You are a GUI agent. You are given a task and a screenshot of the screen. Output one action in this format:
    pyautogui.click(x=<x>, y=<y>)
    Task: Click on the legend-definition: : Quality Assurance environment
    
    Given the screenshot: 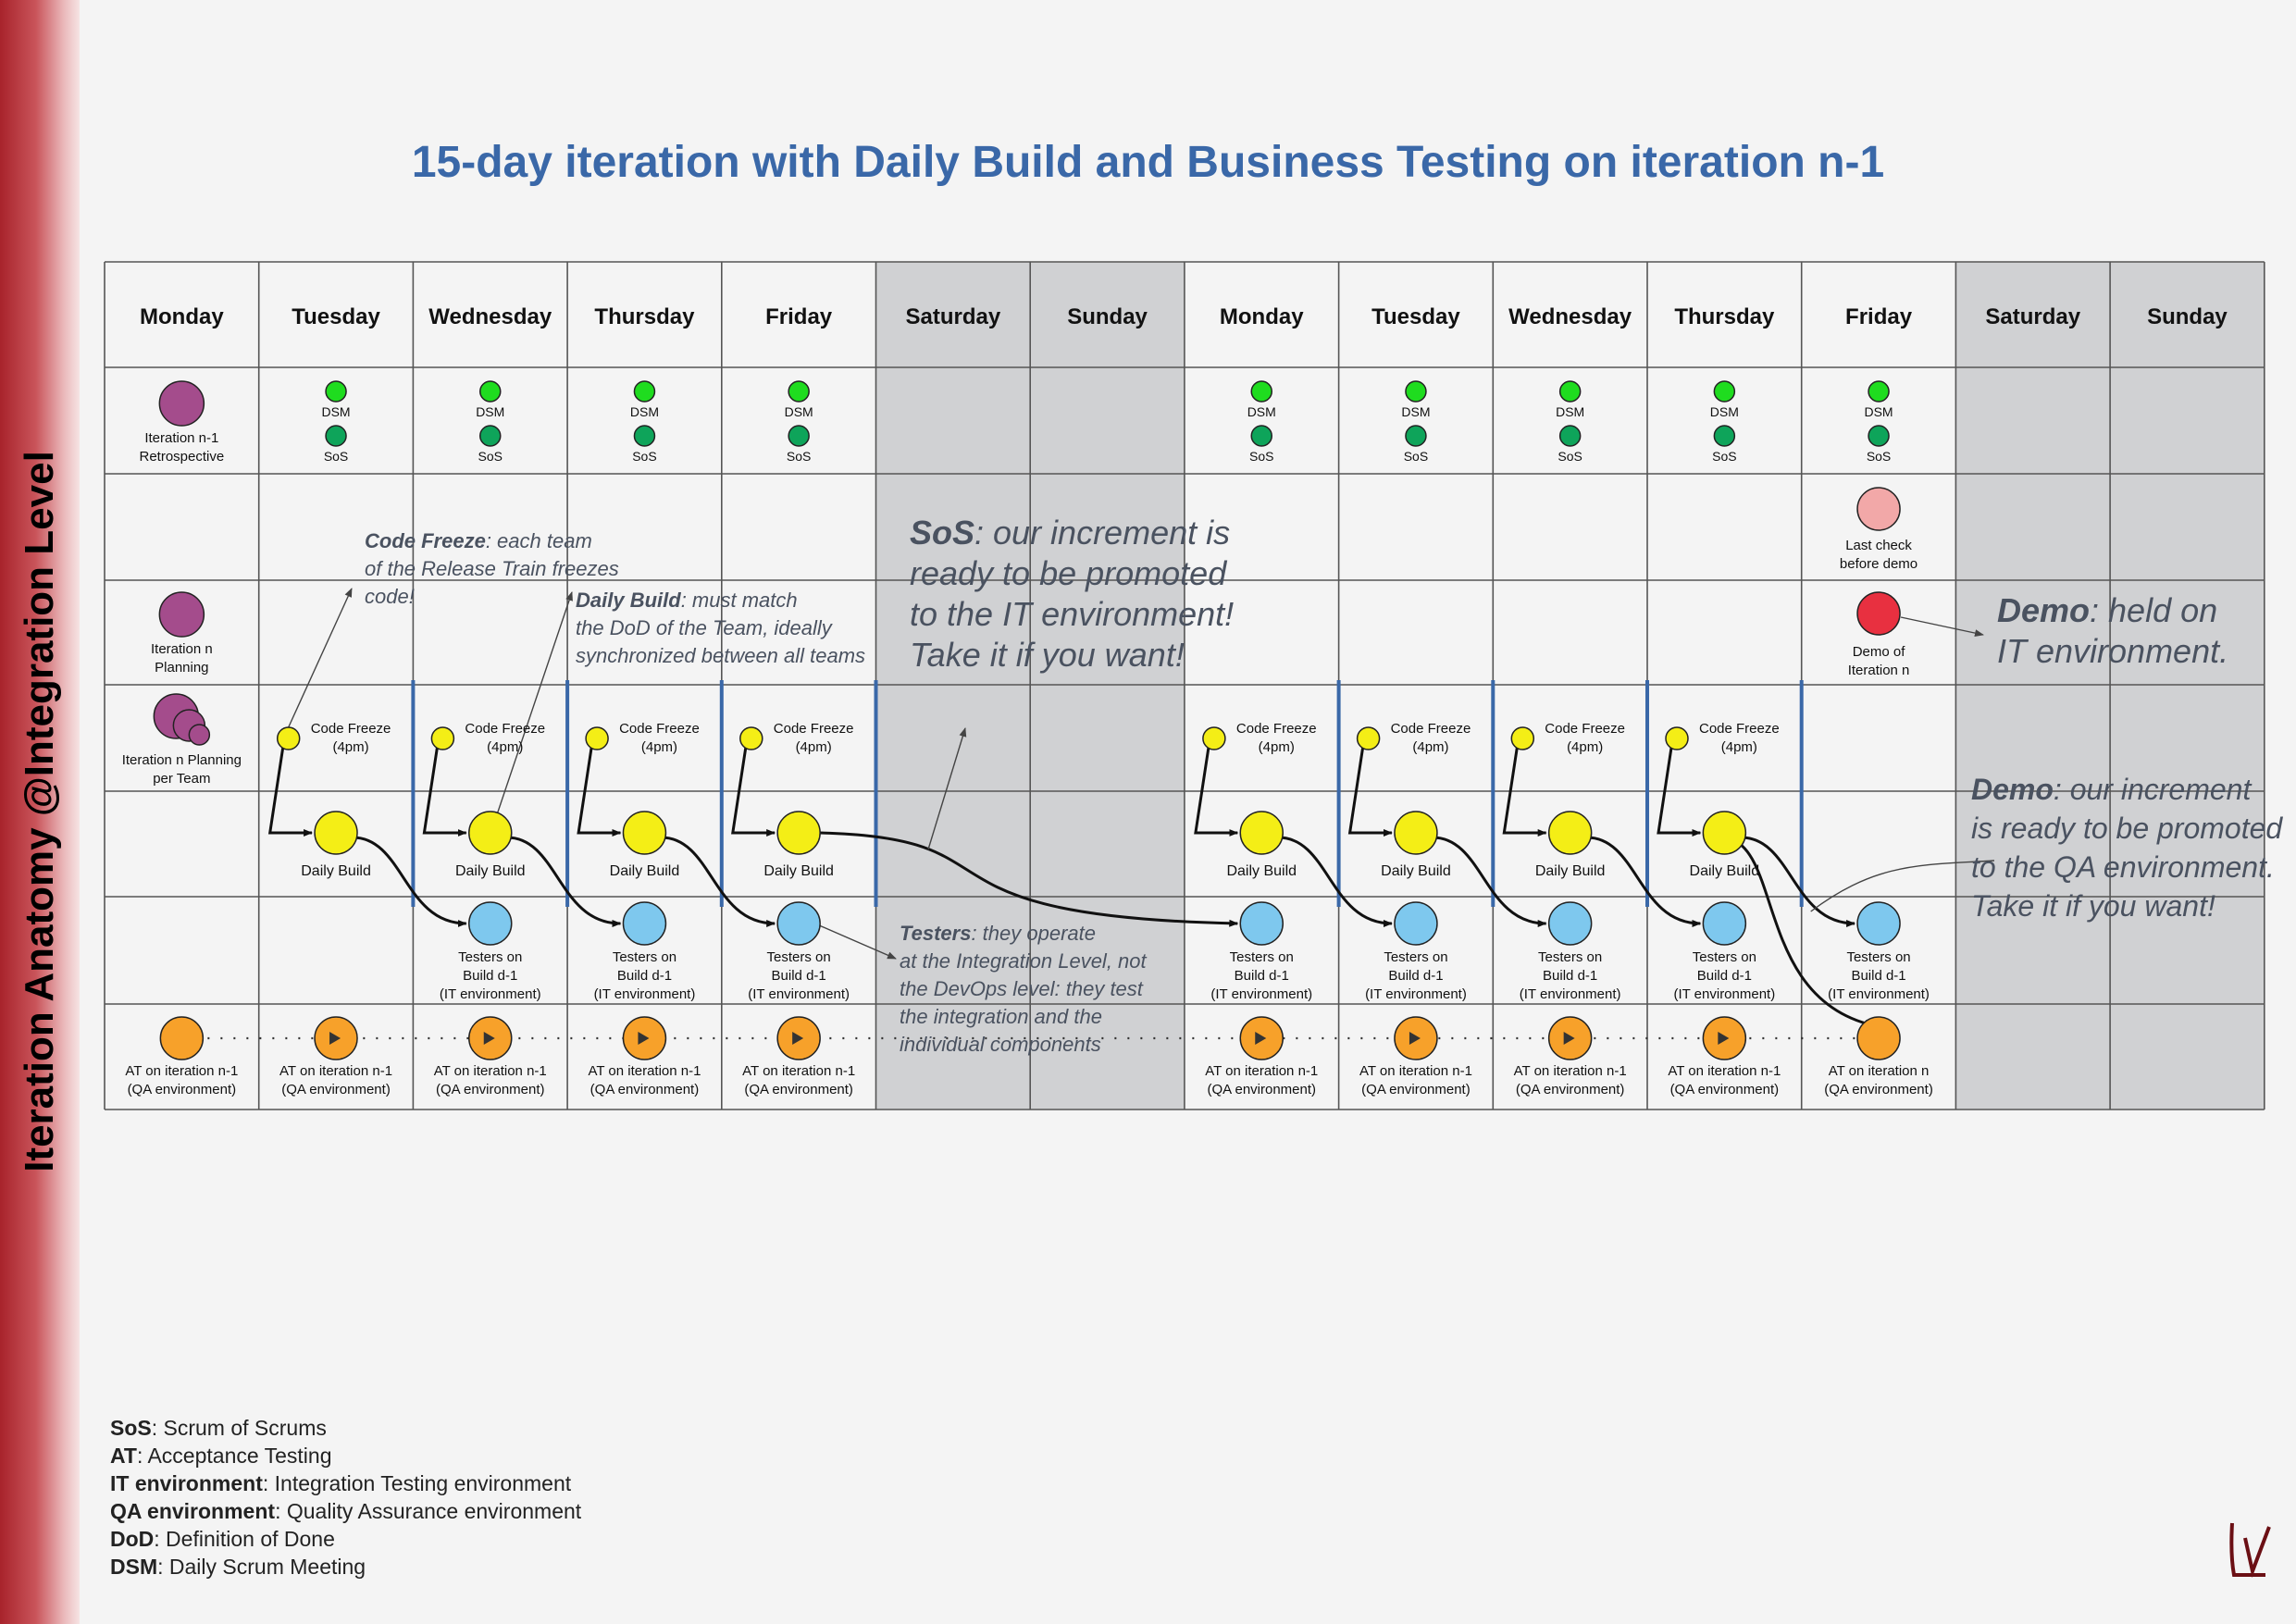 What is the action you would take?
    pyautogui.click(x=429, y=1511)
    